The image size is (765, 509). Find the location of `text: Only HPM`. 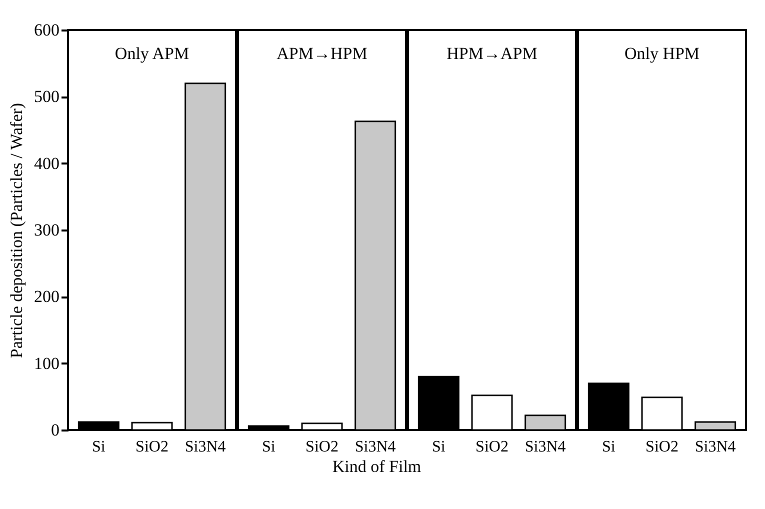

text: Only HPM is located at coordinates (662, 53).